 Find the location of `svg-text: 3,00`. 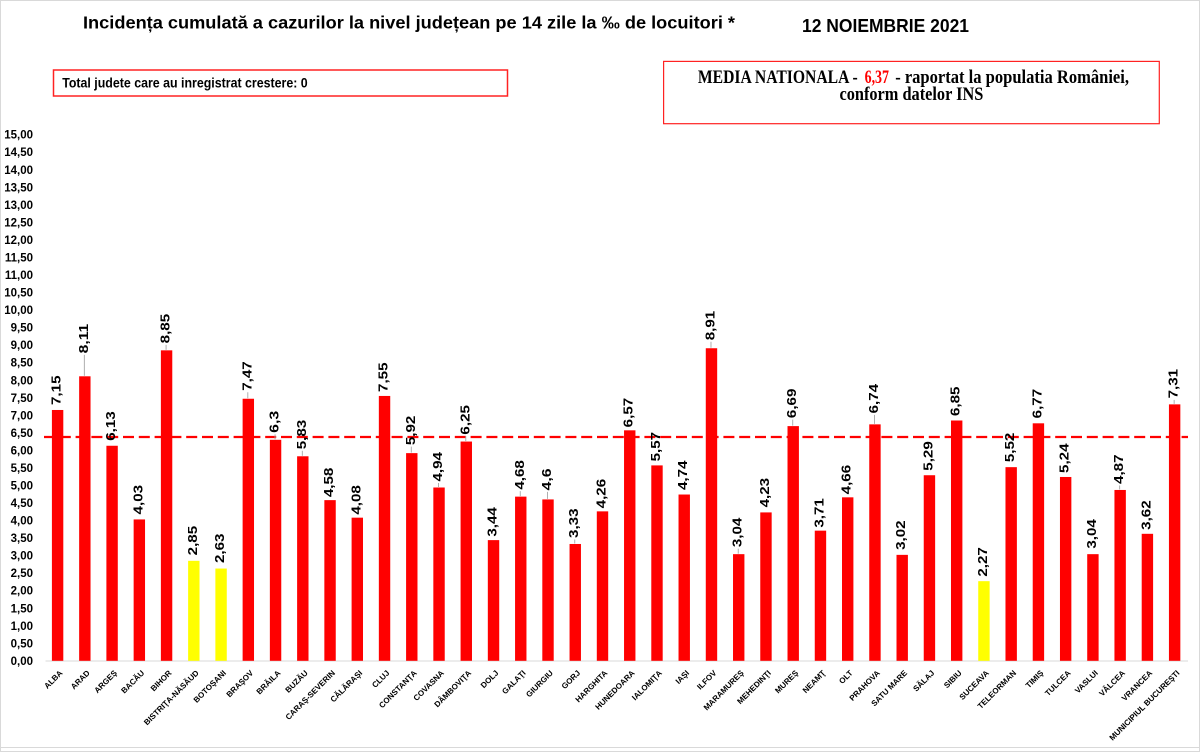

svg-text: 3,00 is located at coordinates (22, 557).